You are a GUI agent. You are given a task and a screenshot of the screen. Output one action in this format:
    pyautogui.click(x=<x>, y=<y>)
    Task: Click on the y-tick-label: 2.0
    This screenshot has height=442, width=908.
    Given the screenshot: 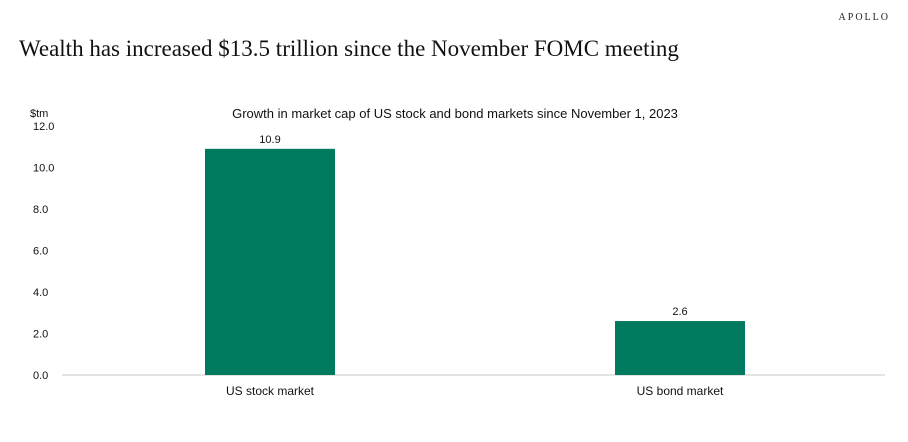 What is the action you would take?
    pyautogui.click(x=40, y=335)
    